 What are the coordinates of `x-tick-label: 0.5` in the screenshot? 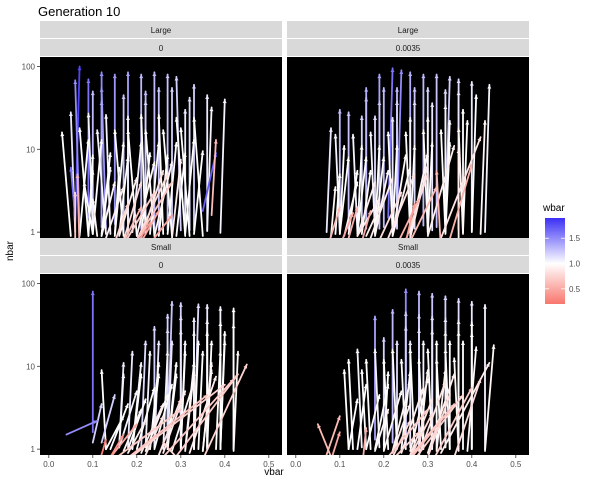 It's located at (516, 464).